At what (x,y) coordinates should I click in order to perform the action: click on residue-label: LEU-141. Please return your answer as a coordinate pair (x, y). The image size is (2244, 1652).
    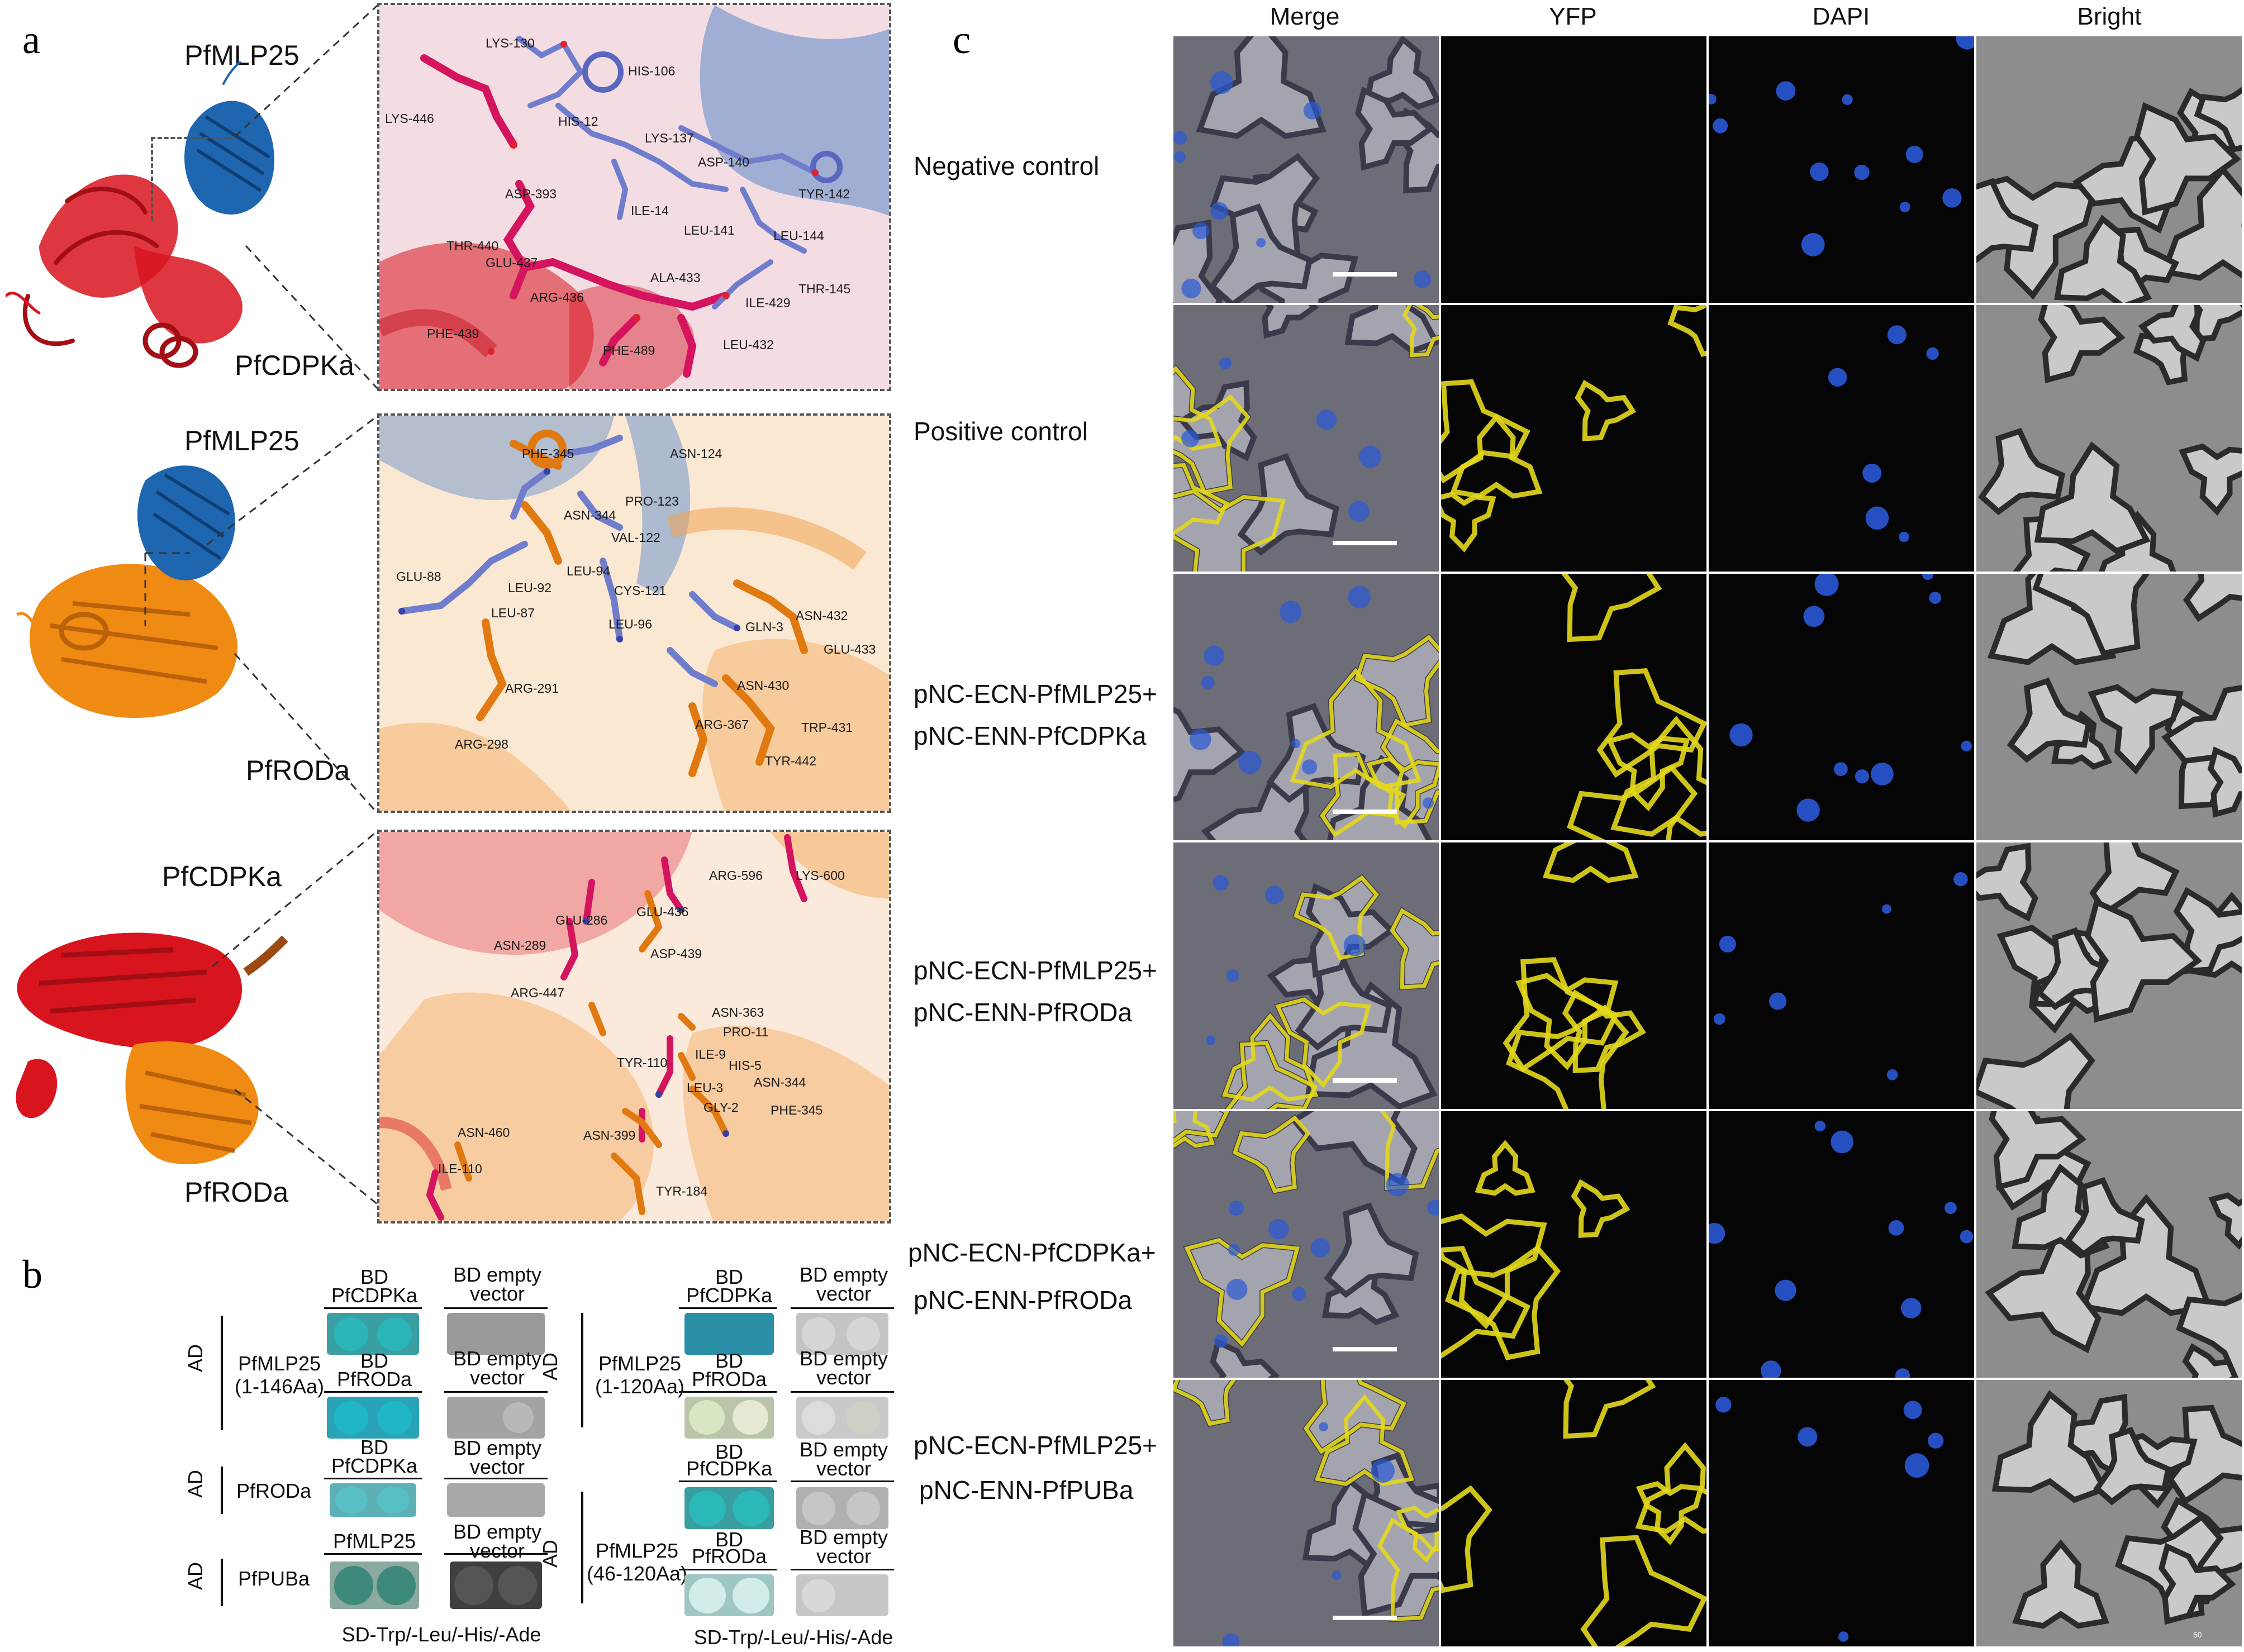
    Looking at the image, I should click on (709, 230).